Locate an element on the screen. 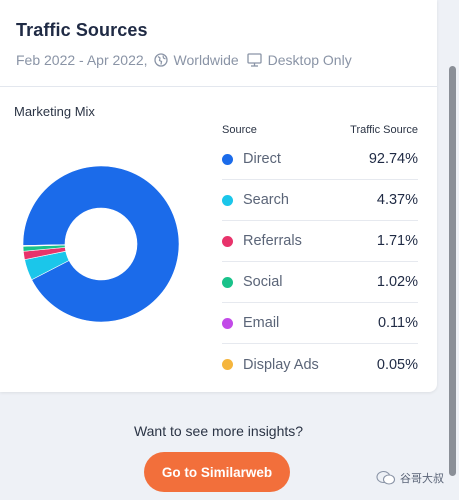 The width and height of the screenshot is (459, 500). direct-color-dot is located at coordinates (227, 159).